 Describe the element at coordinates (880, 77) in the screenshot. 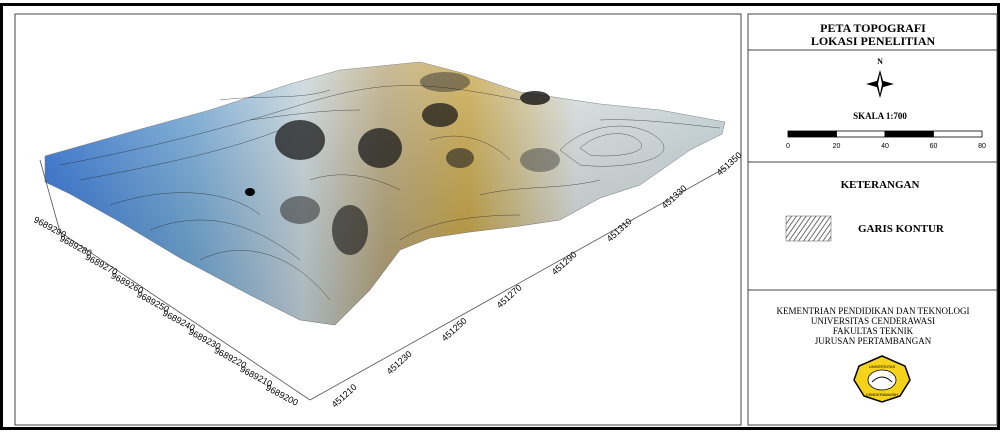

I see `north-arrow: N` at that location.